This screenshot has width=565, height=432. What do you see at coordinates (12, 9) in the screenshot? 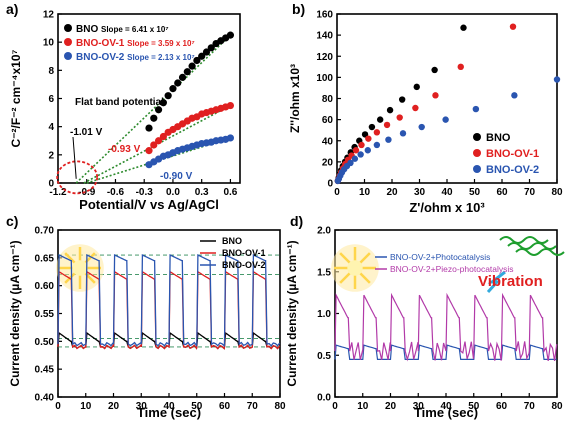
I see `panel-label: a)` at bounding box center [12, 9].